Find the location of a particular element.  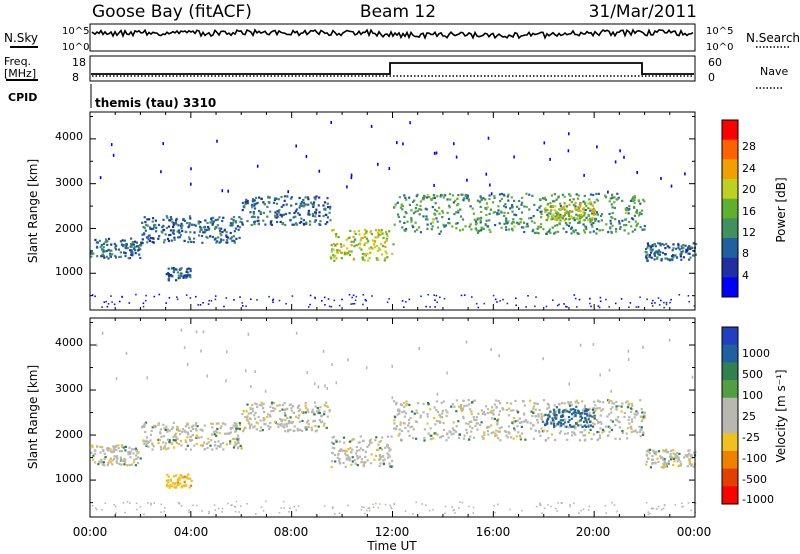

colorbar-segment is located at coordinates (730, 149).